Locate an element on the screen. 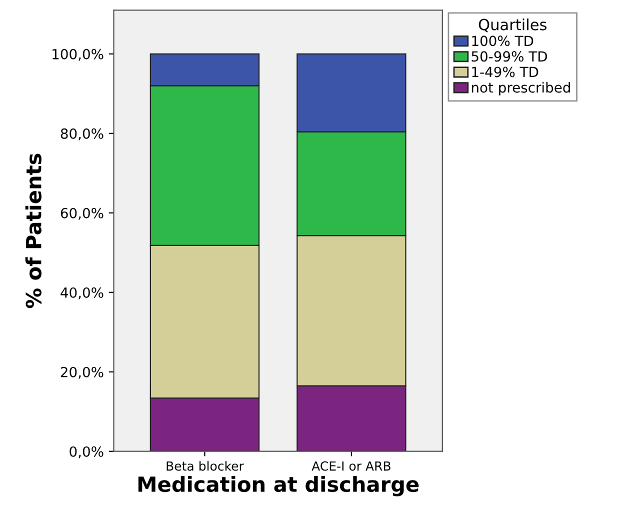 Image resolution: width=632 pixels, height=510 pixels. y-tick-label: 0,0% is located at coordinates (87, 452).